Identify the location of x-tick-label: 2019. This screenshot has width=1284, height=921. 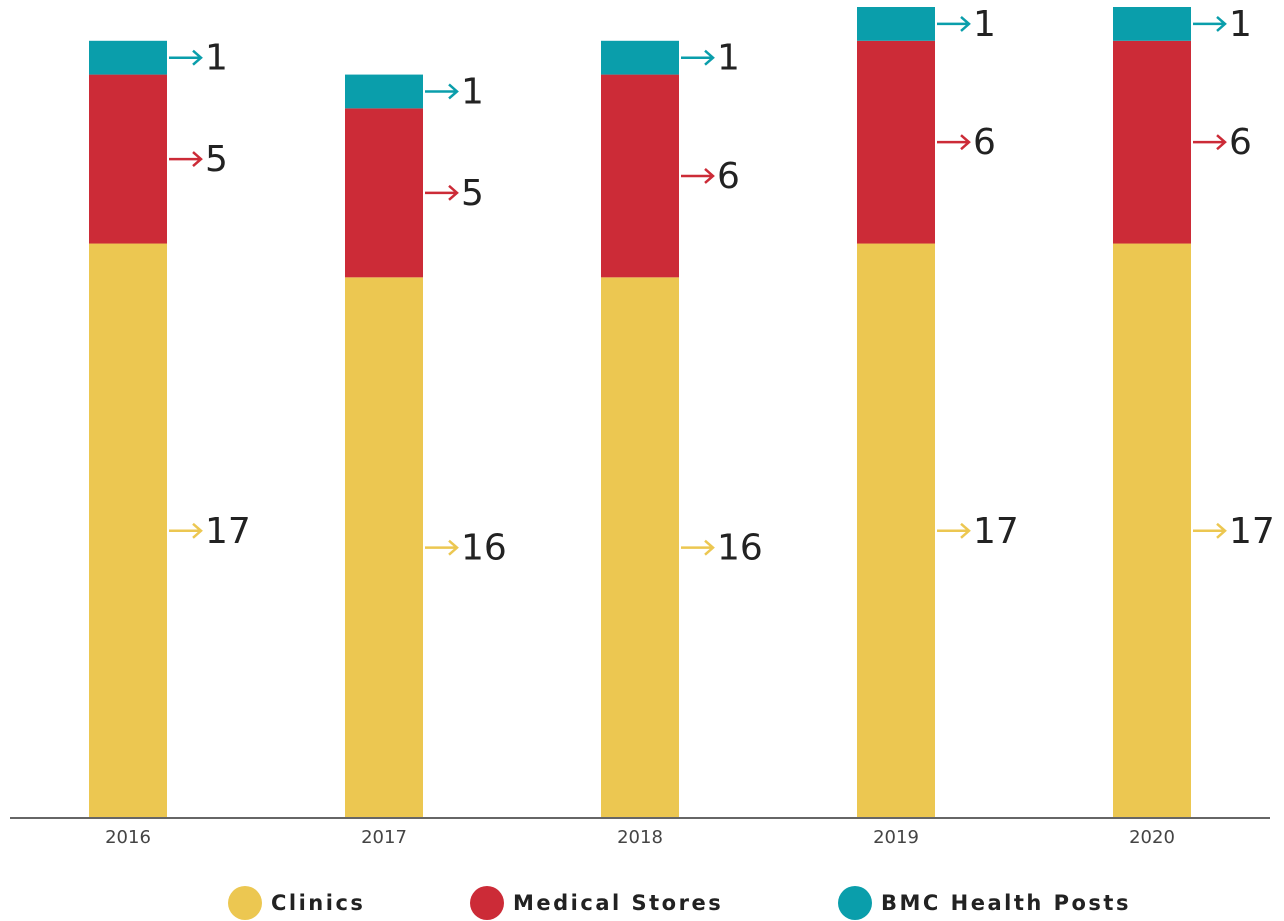
(896, 837).